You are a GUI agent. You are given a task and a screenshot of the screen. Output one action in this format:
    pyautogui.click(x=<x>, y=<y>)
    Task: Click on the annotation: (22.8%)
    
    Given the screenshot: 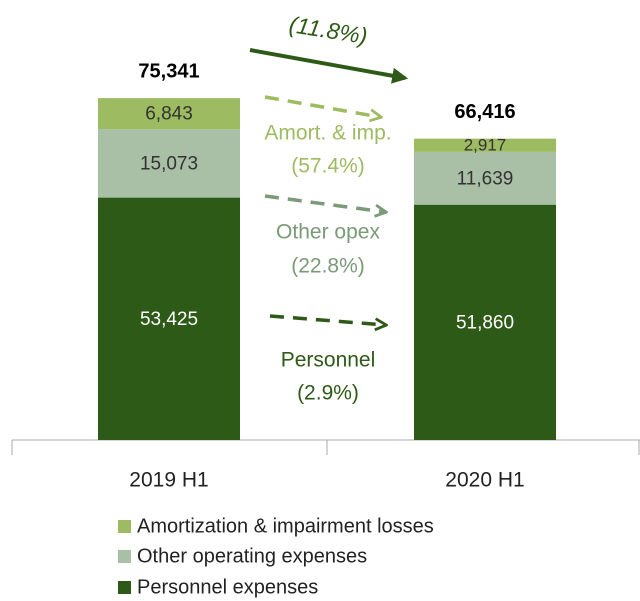 What is the action you would take?
    pyautogui.click(x=328, y=266)
    